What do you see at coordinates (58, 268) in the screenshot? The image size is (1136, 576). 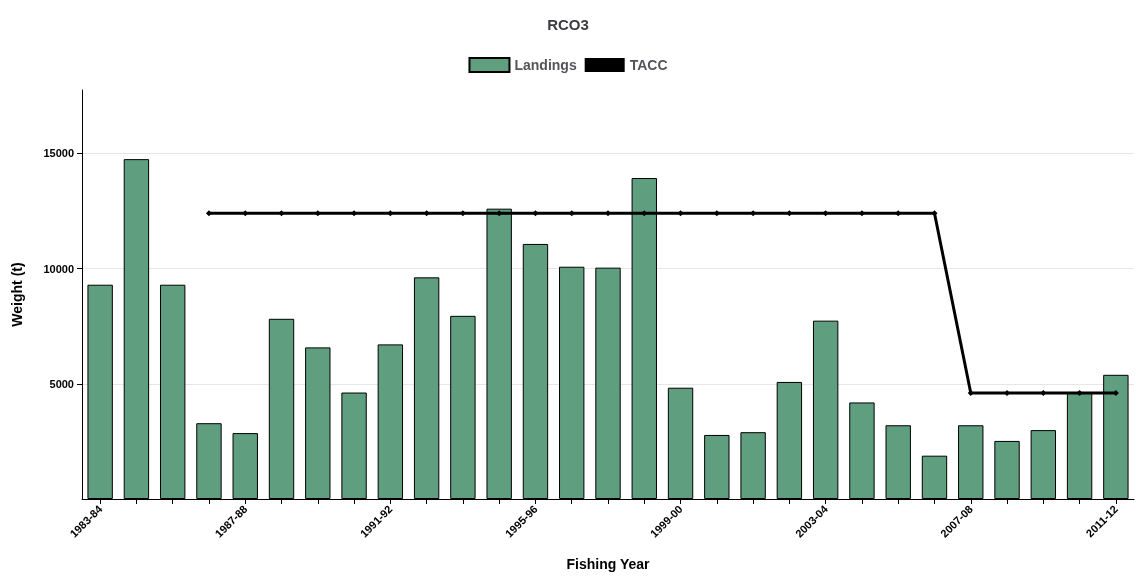 I see `y-tick-label: 10000` at bounding box center [58, 268].